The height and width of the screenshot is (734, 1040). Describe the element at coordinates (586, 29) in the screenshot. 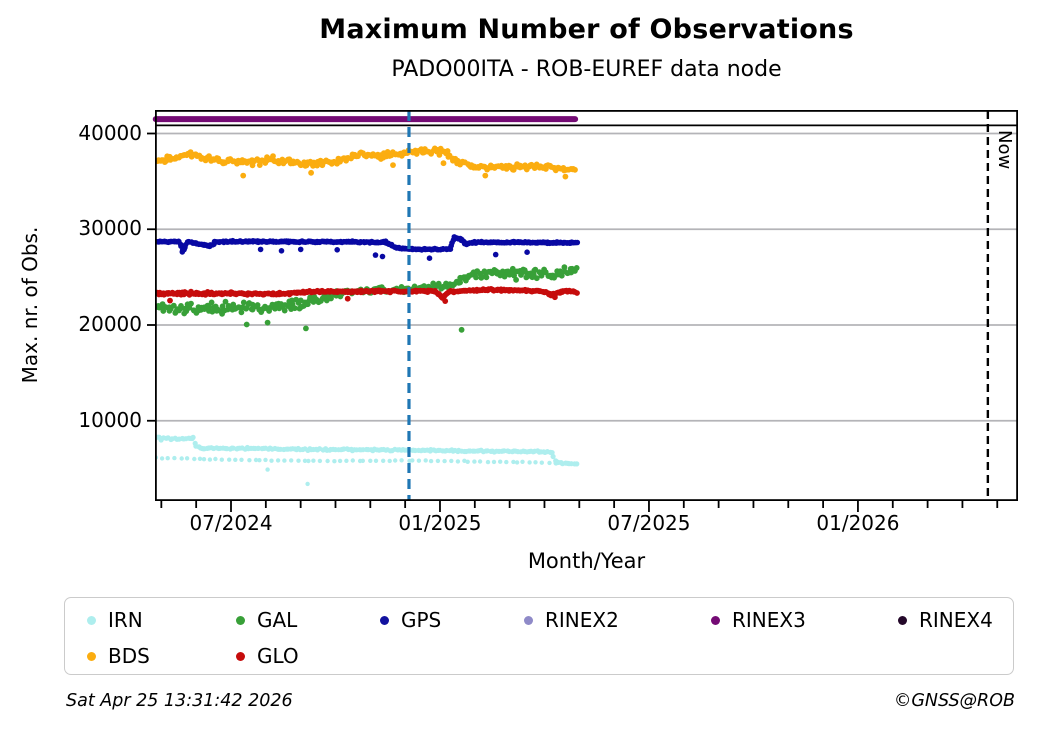

I see `chart-title: Maximum Number of Observations` at that location.